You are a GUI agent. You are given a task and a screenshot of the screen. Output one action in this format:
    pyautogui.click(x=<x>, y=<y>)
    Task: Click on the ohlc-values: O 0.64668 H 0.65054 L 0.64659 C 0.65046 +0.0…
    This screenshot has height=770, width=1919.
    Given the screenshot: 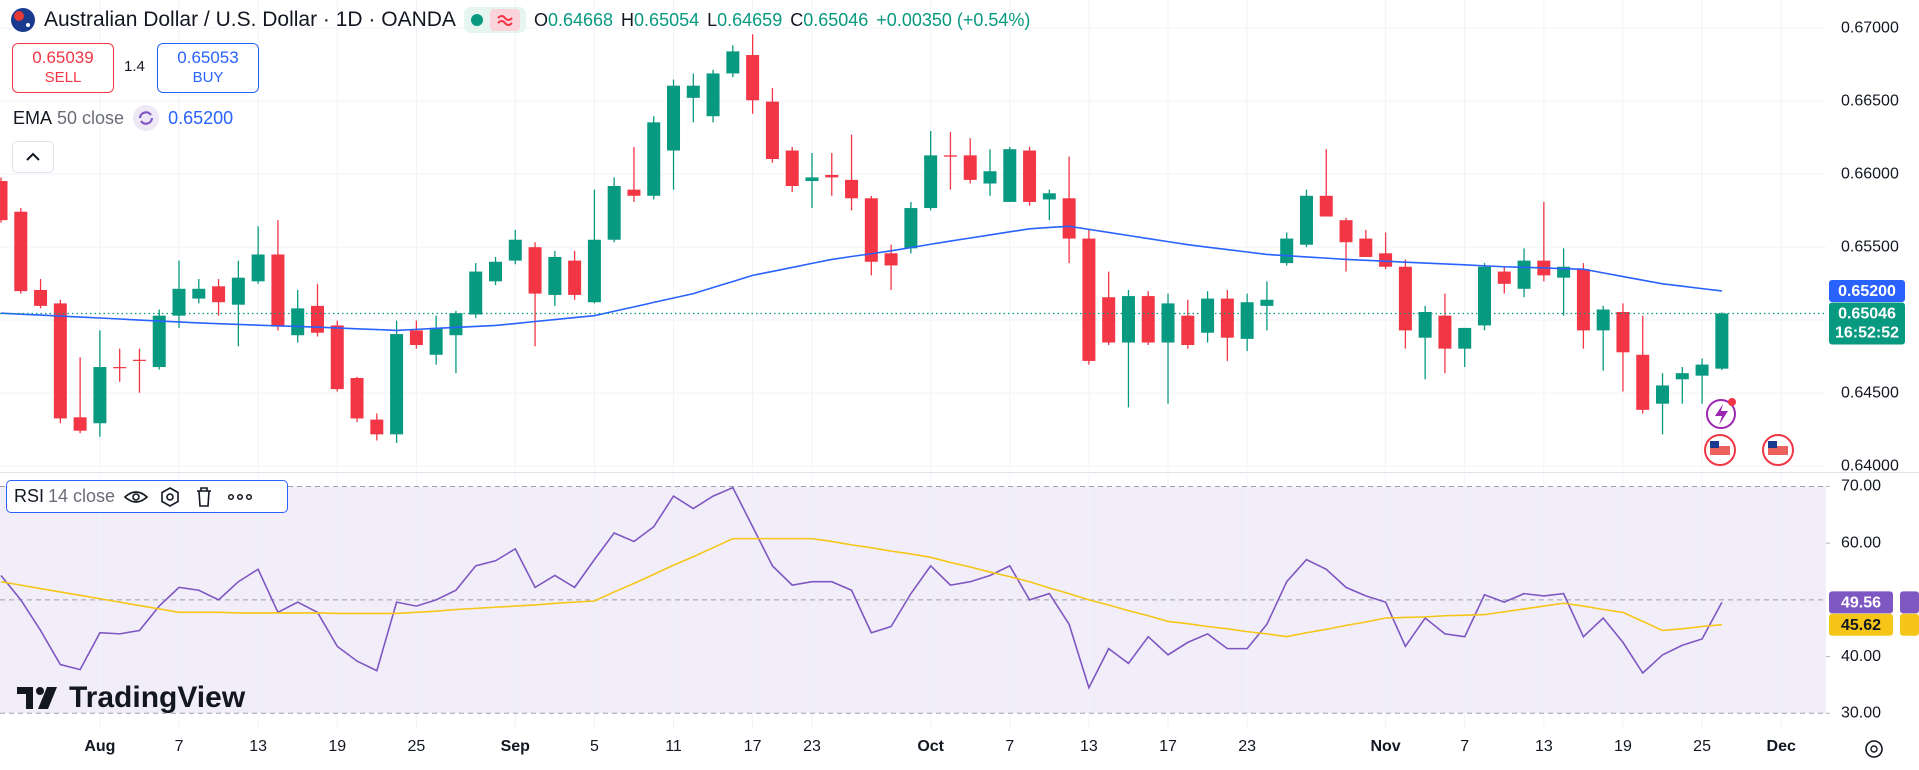 What is the action you would take?
    pyautogui.click(x=786, y=20)
    